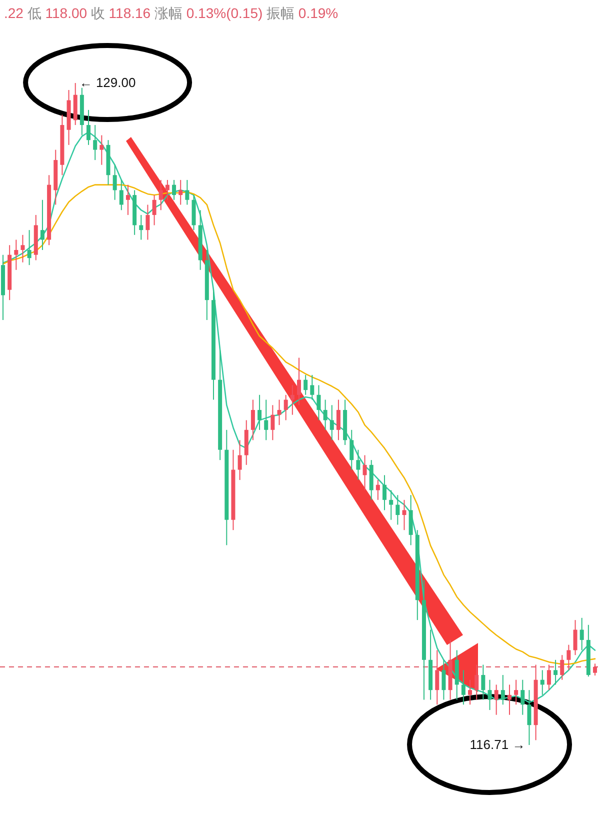 The height and width of the screenshot is (818, 598). I want to click on chart-title: .22 低 118.00 收 118.16 涨幅 0.13%(0.15) 振幅 0.19%, so click(171, 13).